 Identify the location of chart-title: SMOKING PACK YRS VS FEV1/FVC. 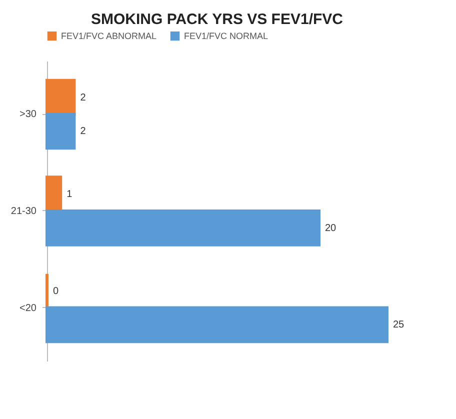
(217, 19).